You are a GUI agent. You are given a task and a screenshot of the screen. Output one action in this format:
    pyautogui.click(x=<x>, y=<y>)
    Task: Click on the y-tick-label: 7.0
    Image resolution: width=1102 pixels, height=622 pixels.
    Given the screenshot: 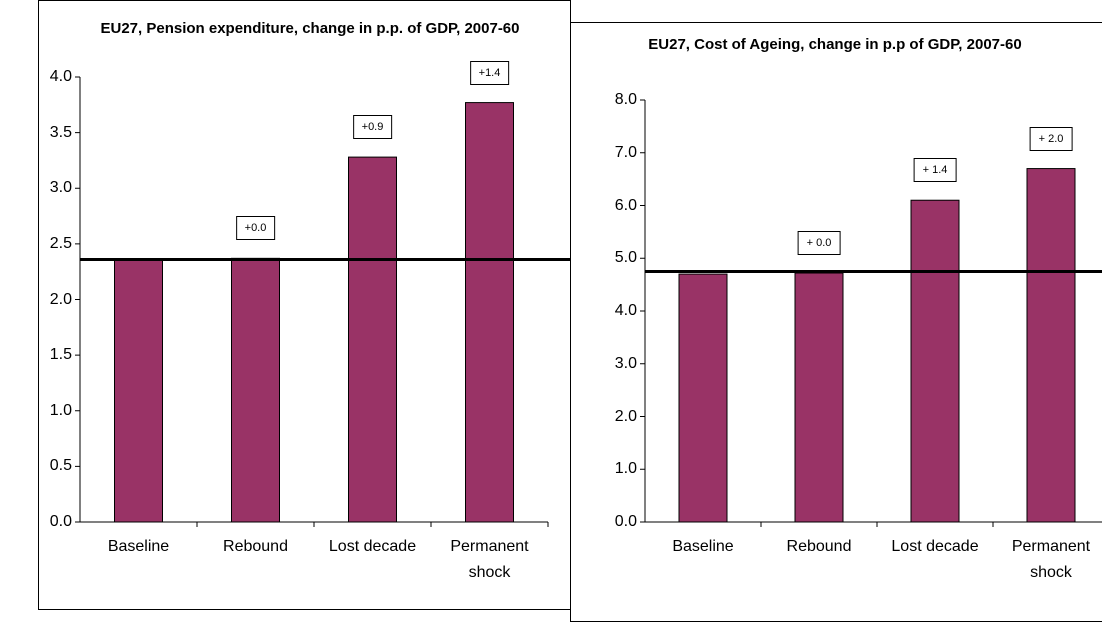 What is the action you would take?
    pyautogui.click(x=625, y=152)
    